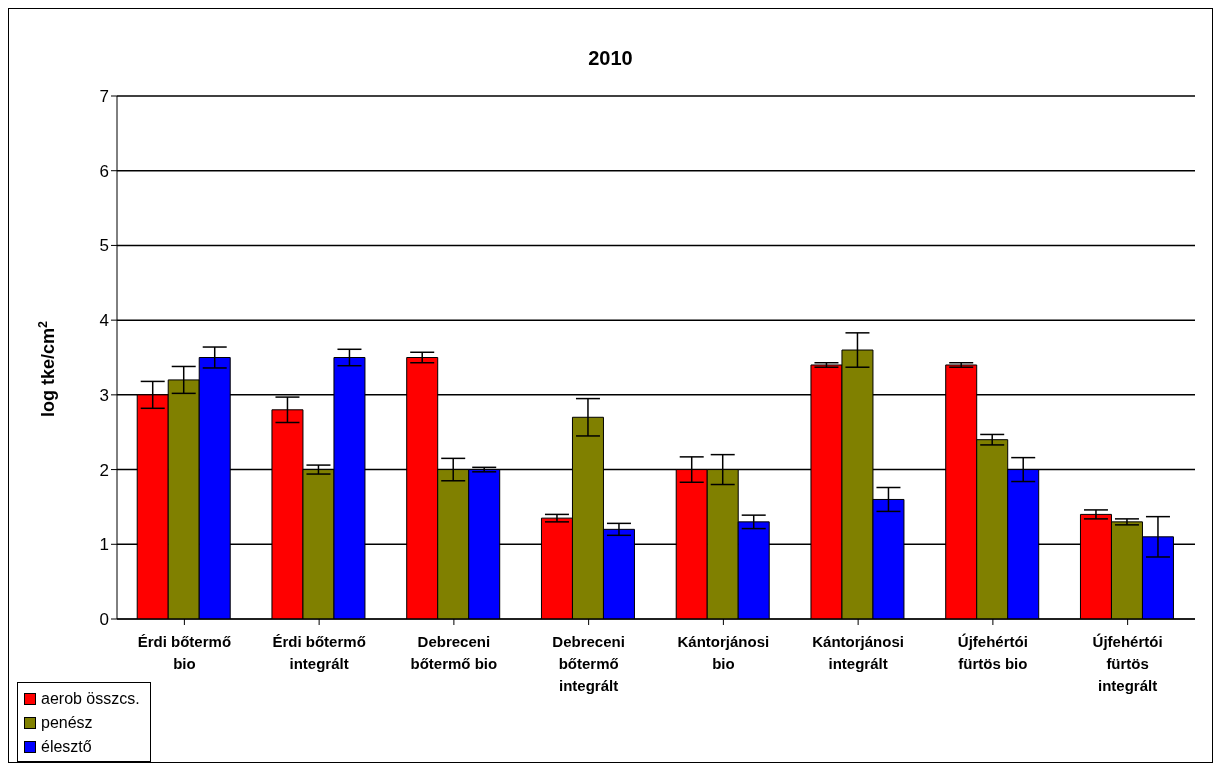 Image resolution: width=1221 pixels, height=771 pixels. What do you see at coordinates (184, 652) in the screenshot?
I see `x-tick-label: Érdi bőtermő bio` at bounding box center [184, 652].